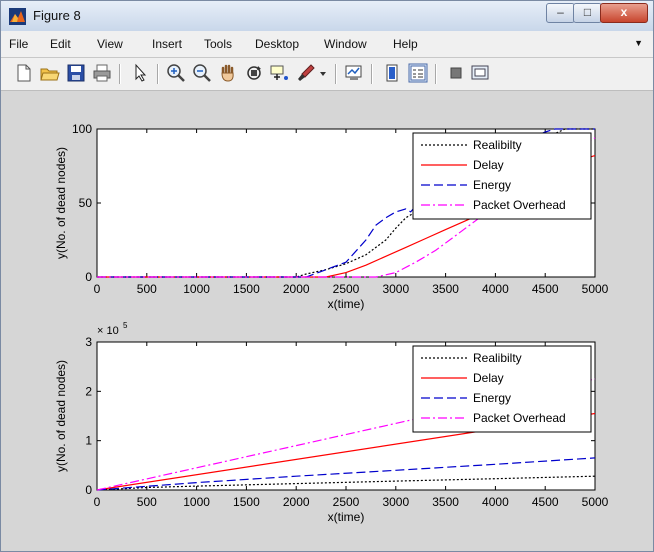 The height and width of the screenshot is (552, 654). I want to click on hide-plot-tools-icon, so click(456, 73).